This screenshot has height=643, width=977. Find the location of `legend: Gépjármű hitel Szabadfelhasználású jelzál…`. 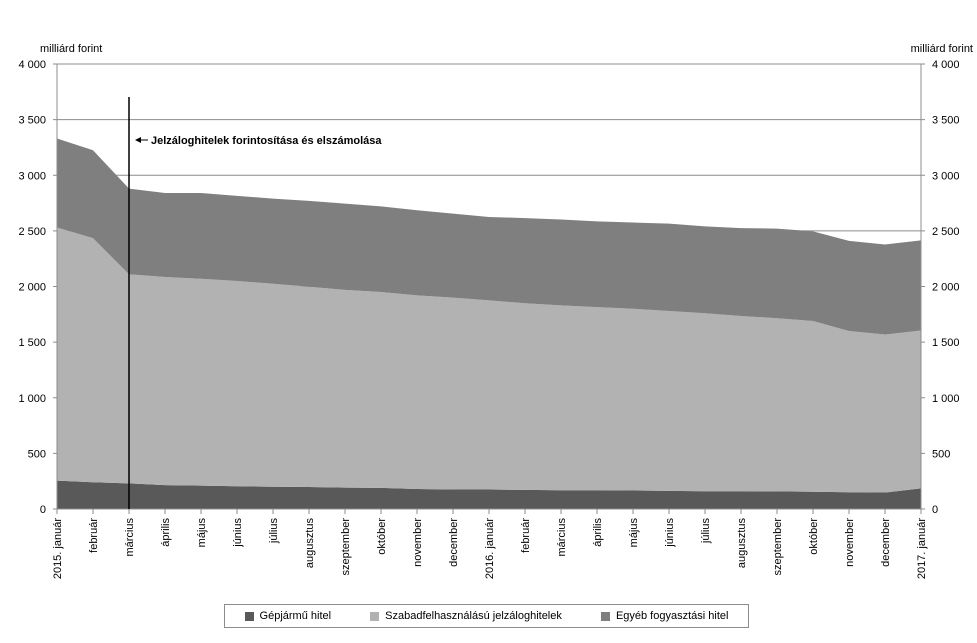

legend: Gépjármű hitel Szabadfelhasználású jelzál… is located at coordinates (486, 616).